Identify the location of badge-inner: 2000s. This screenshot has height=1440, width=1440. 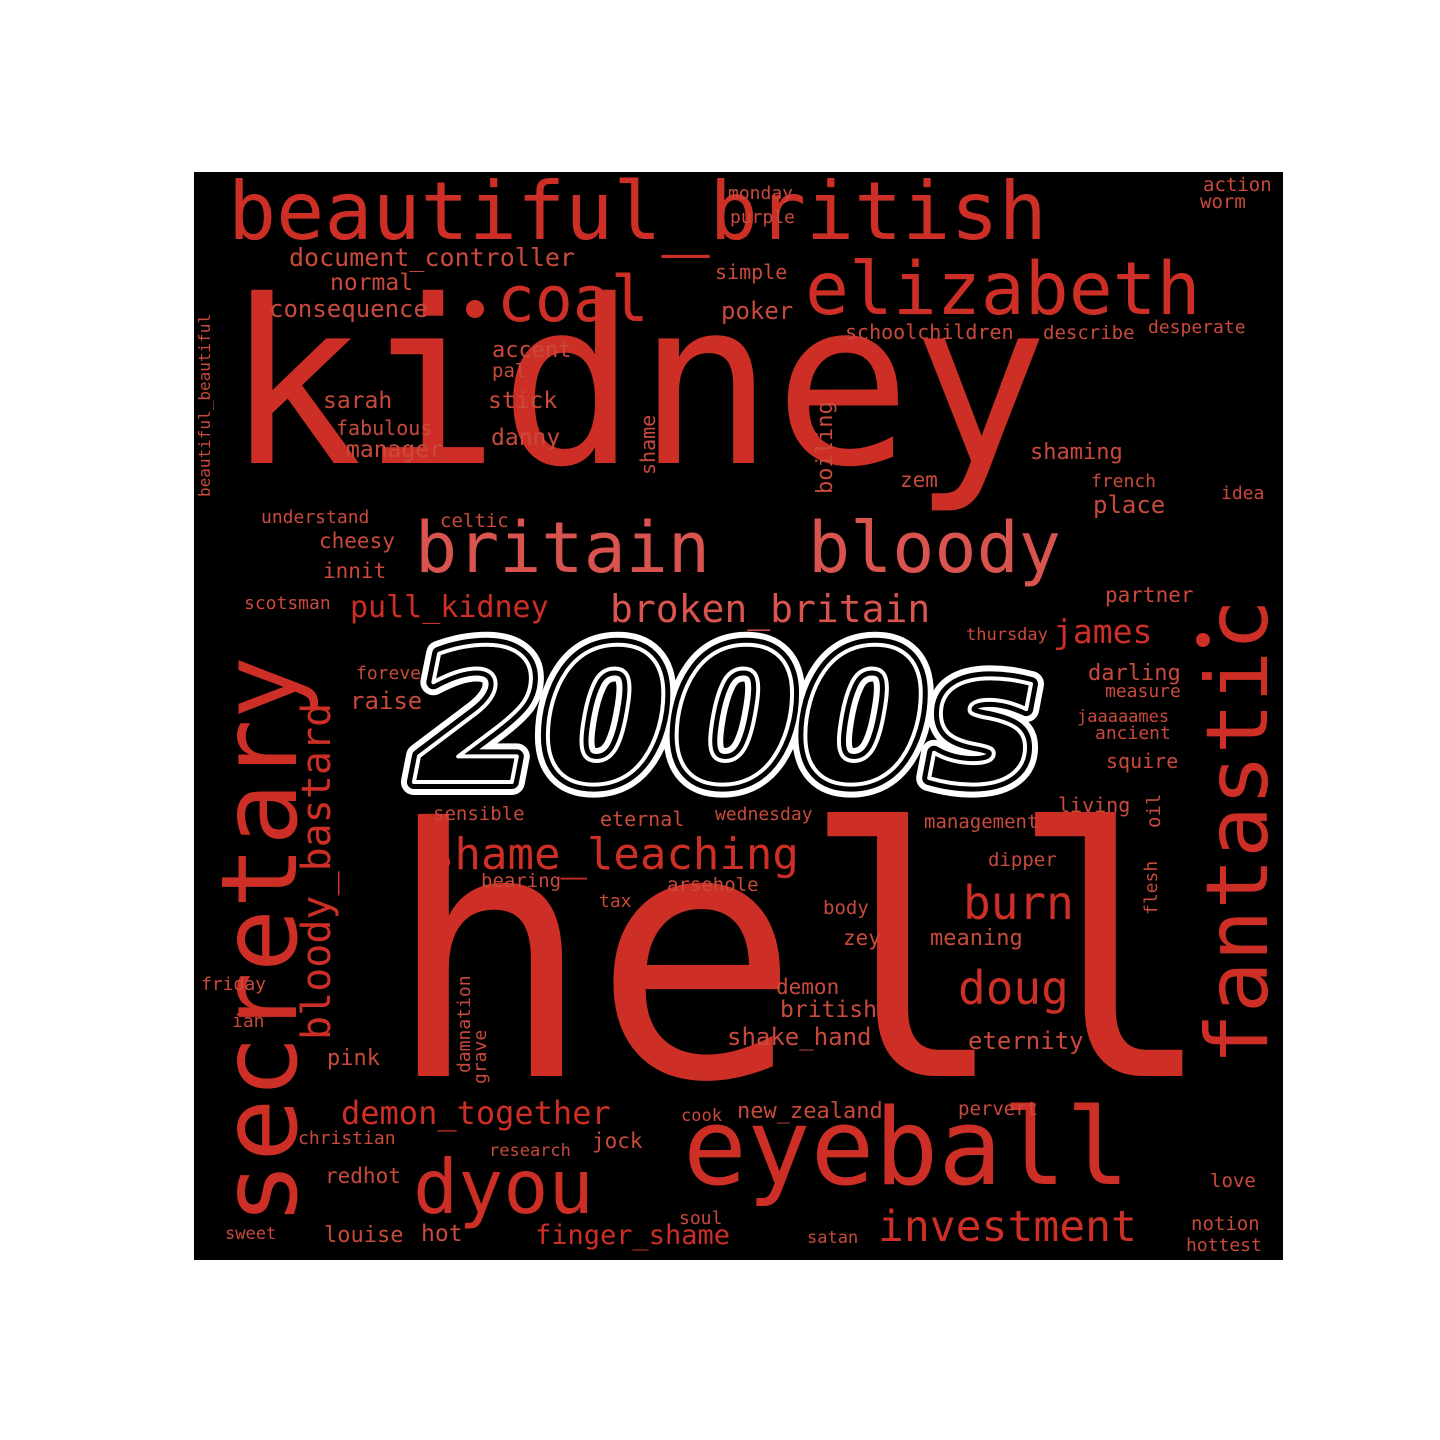
(724, 720).